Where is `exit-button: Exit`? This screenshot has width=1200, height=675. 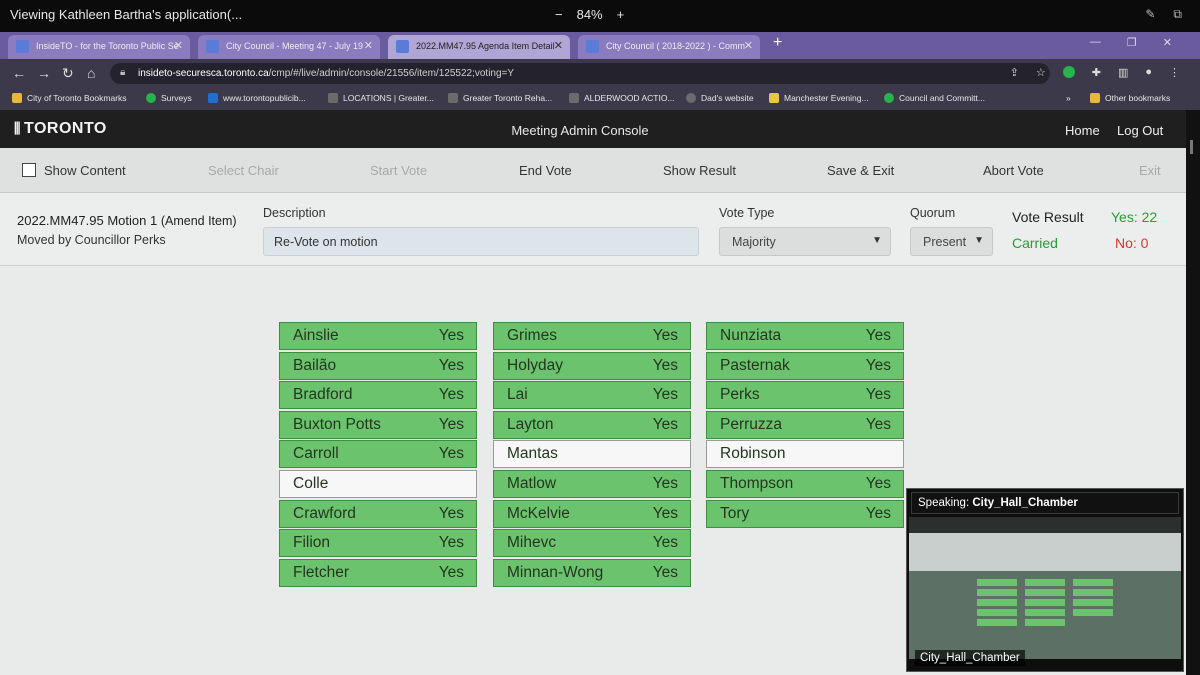 exit-button: Exit is located at coordinates (1150, 170).